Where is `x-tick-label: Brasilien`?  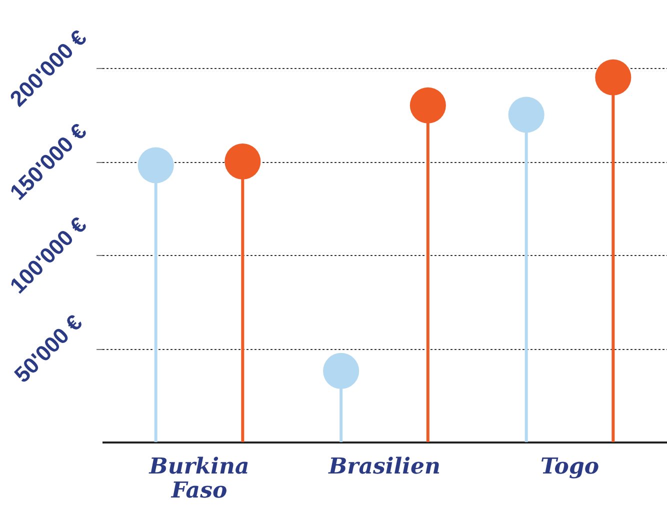 x-tick-label: Brasilien is located at coordinates (384, 467).